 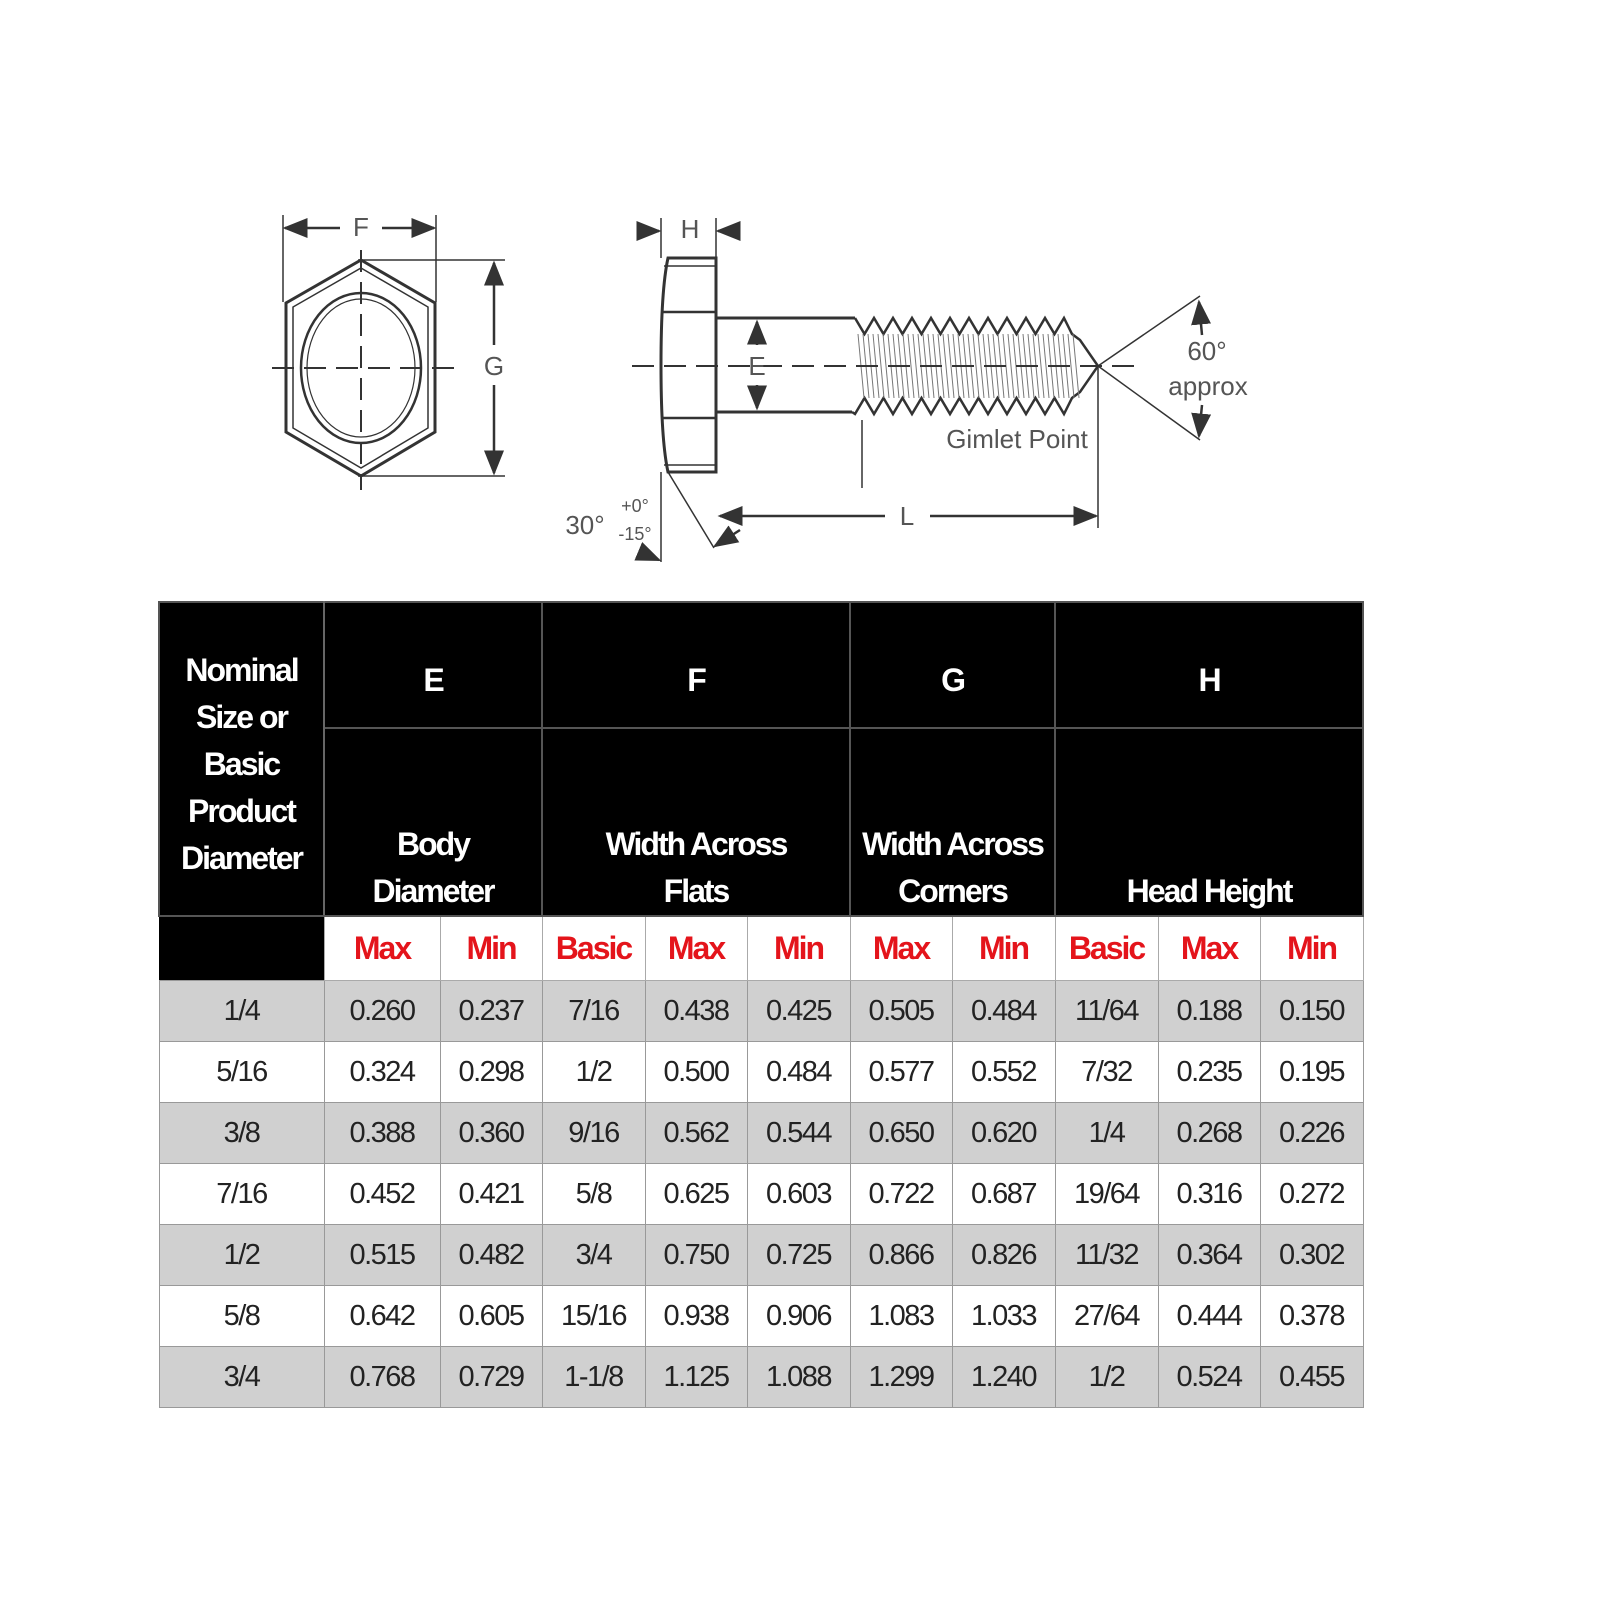 What do you see at coordinates (382, 1011) in the screenshot?
I see `value-cell: 0.260` at bounding box center [382, 1011].